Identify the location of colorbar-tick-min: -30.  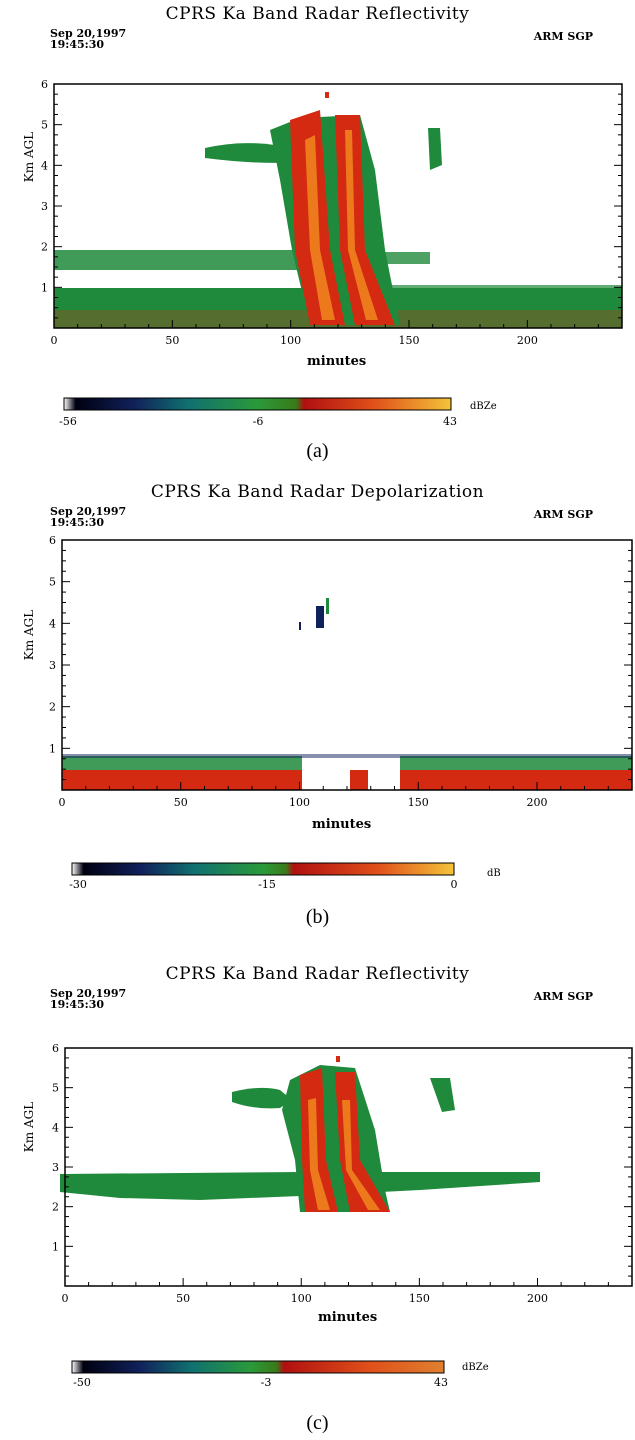
(78, 884).